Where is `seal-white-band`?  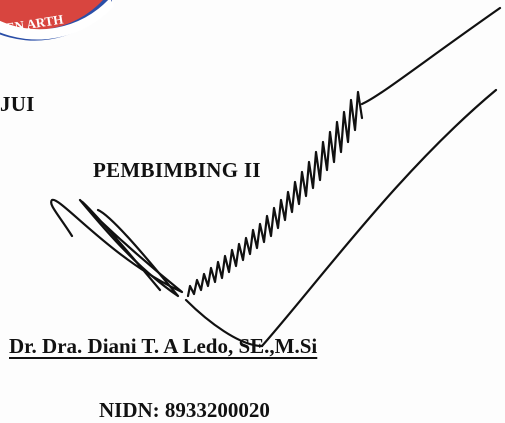 seal-white-band is located at coordinates (57, 20).